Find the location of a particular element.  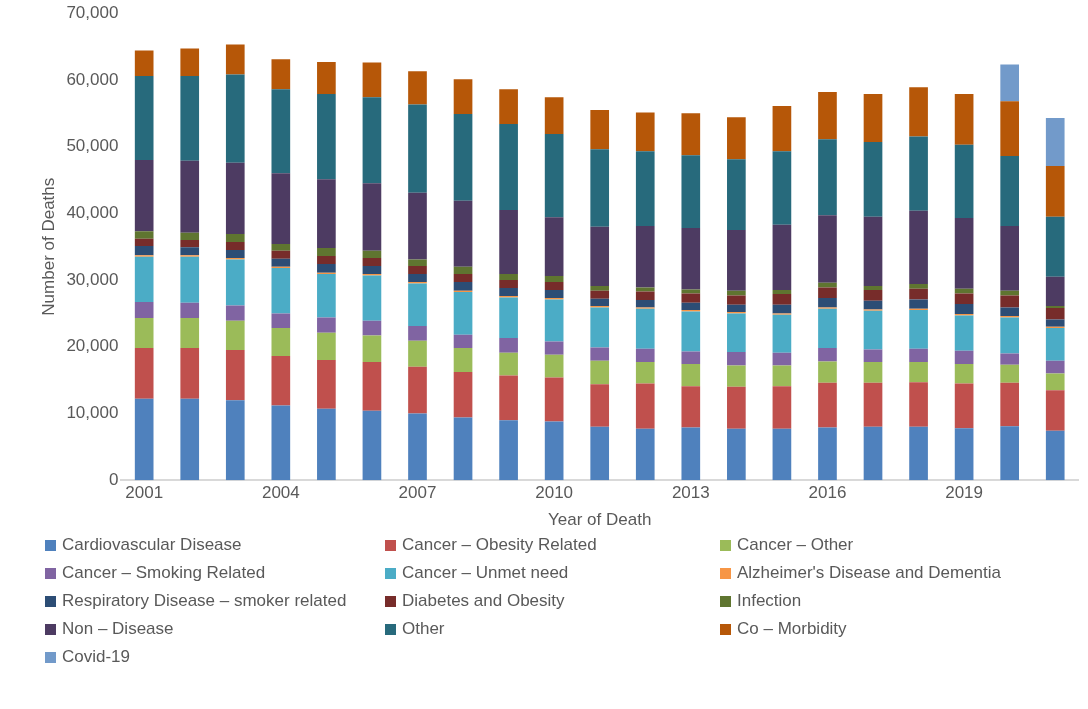

legend-label: Respiratory Disease – smoker related is located at coordinates (204, 601).